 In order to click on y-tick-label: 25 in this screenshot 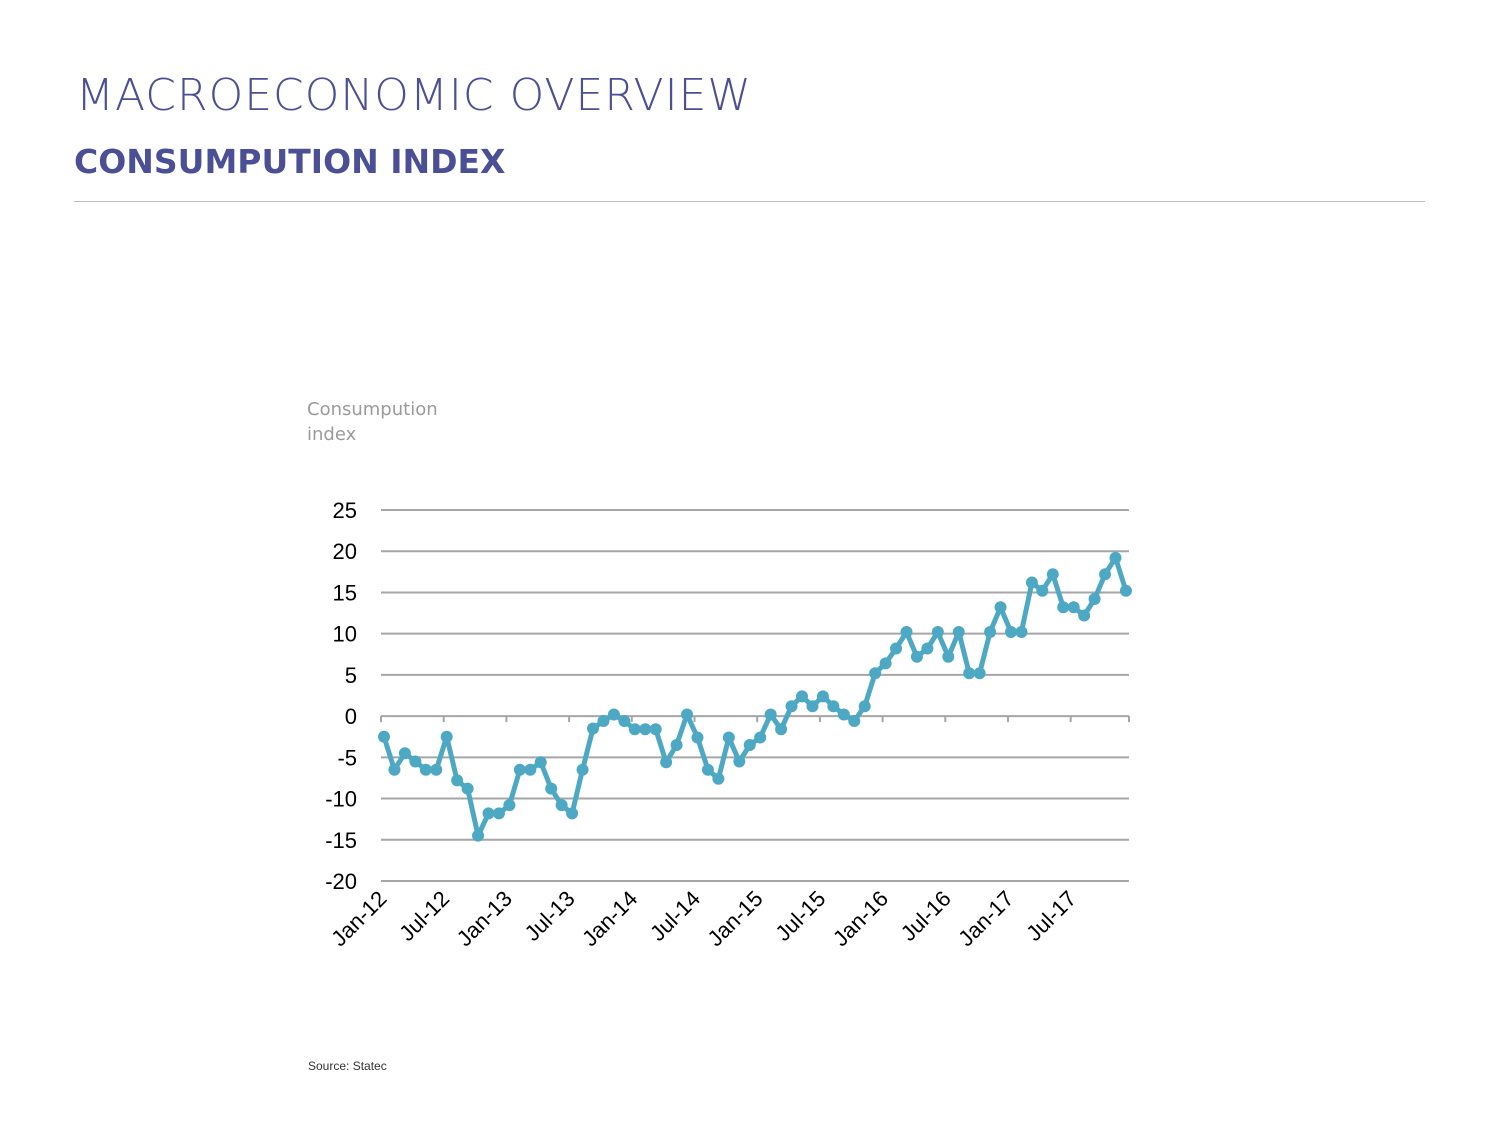, I will do `click(345, 510)`.